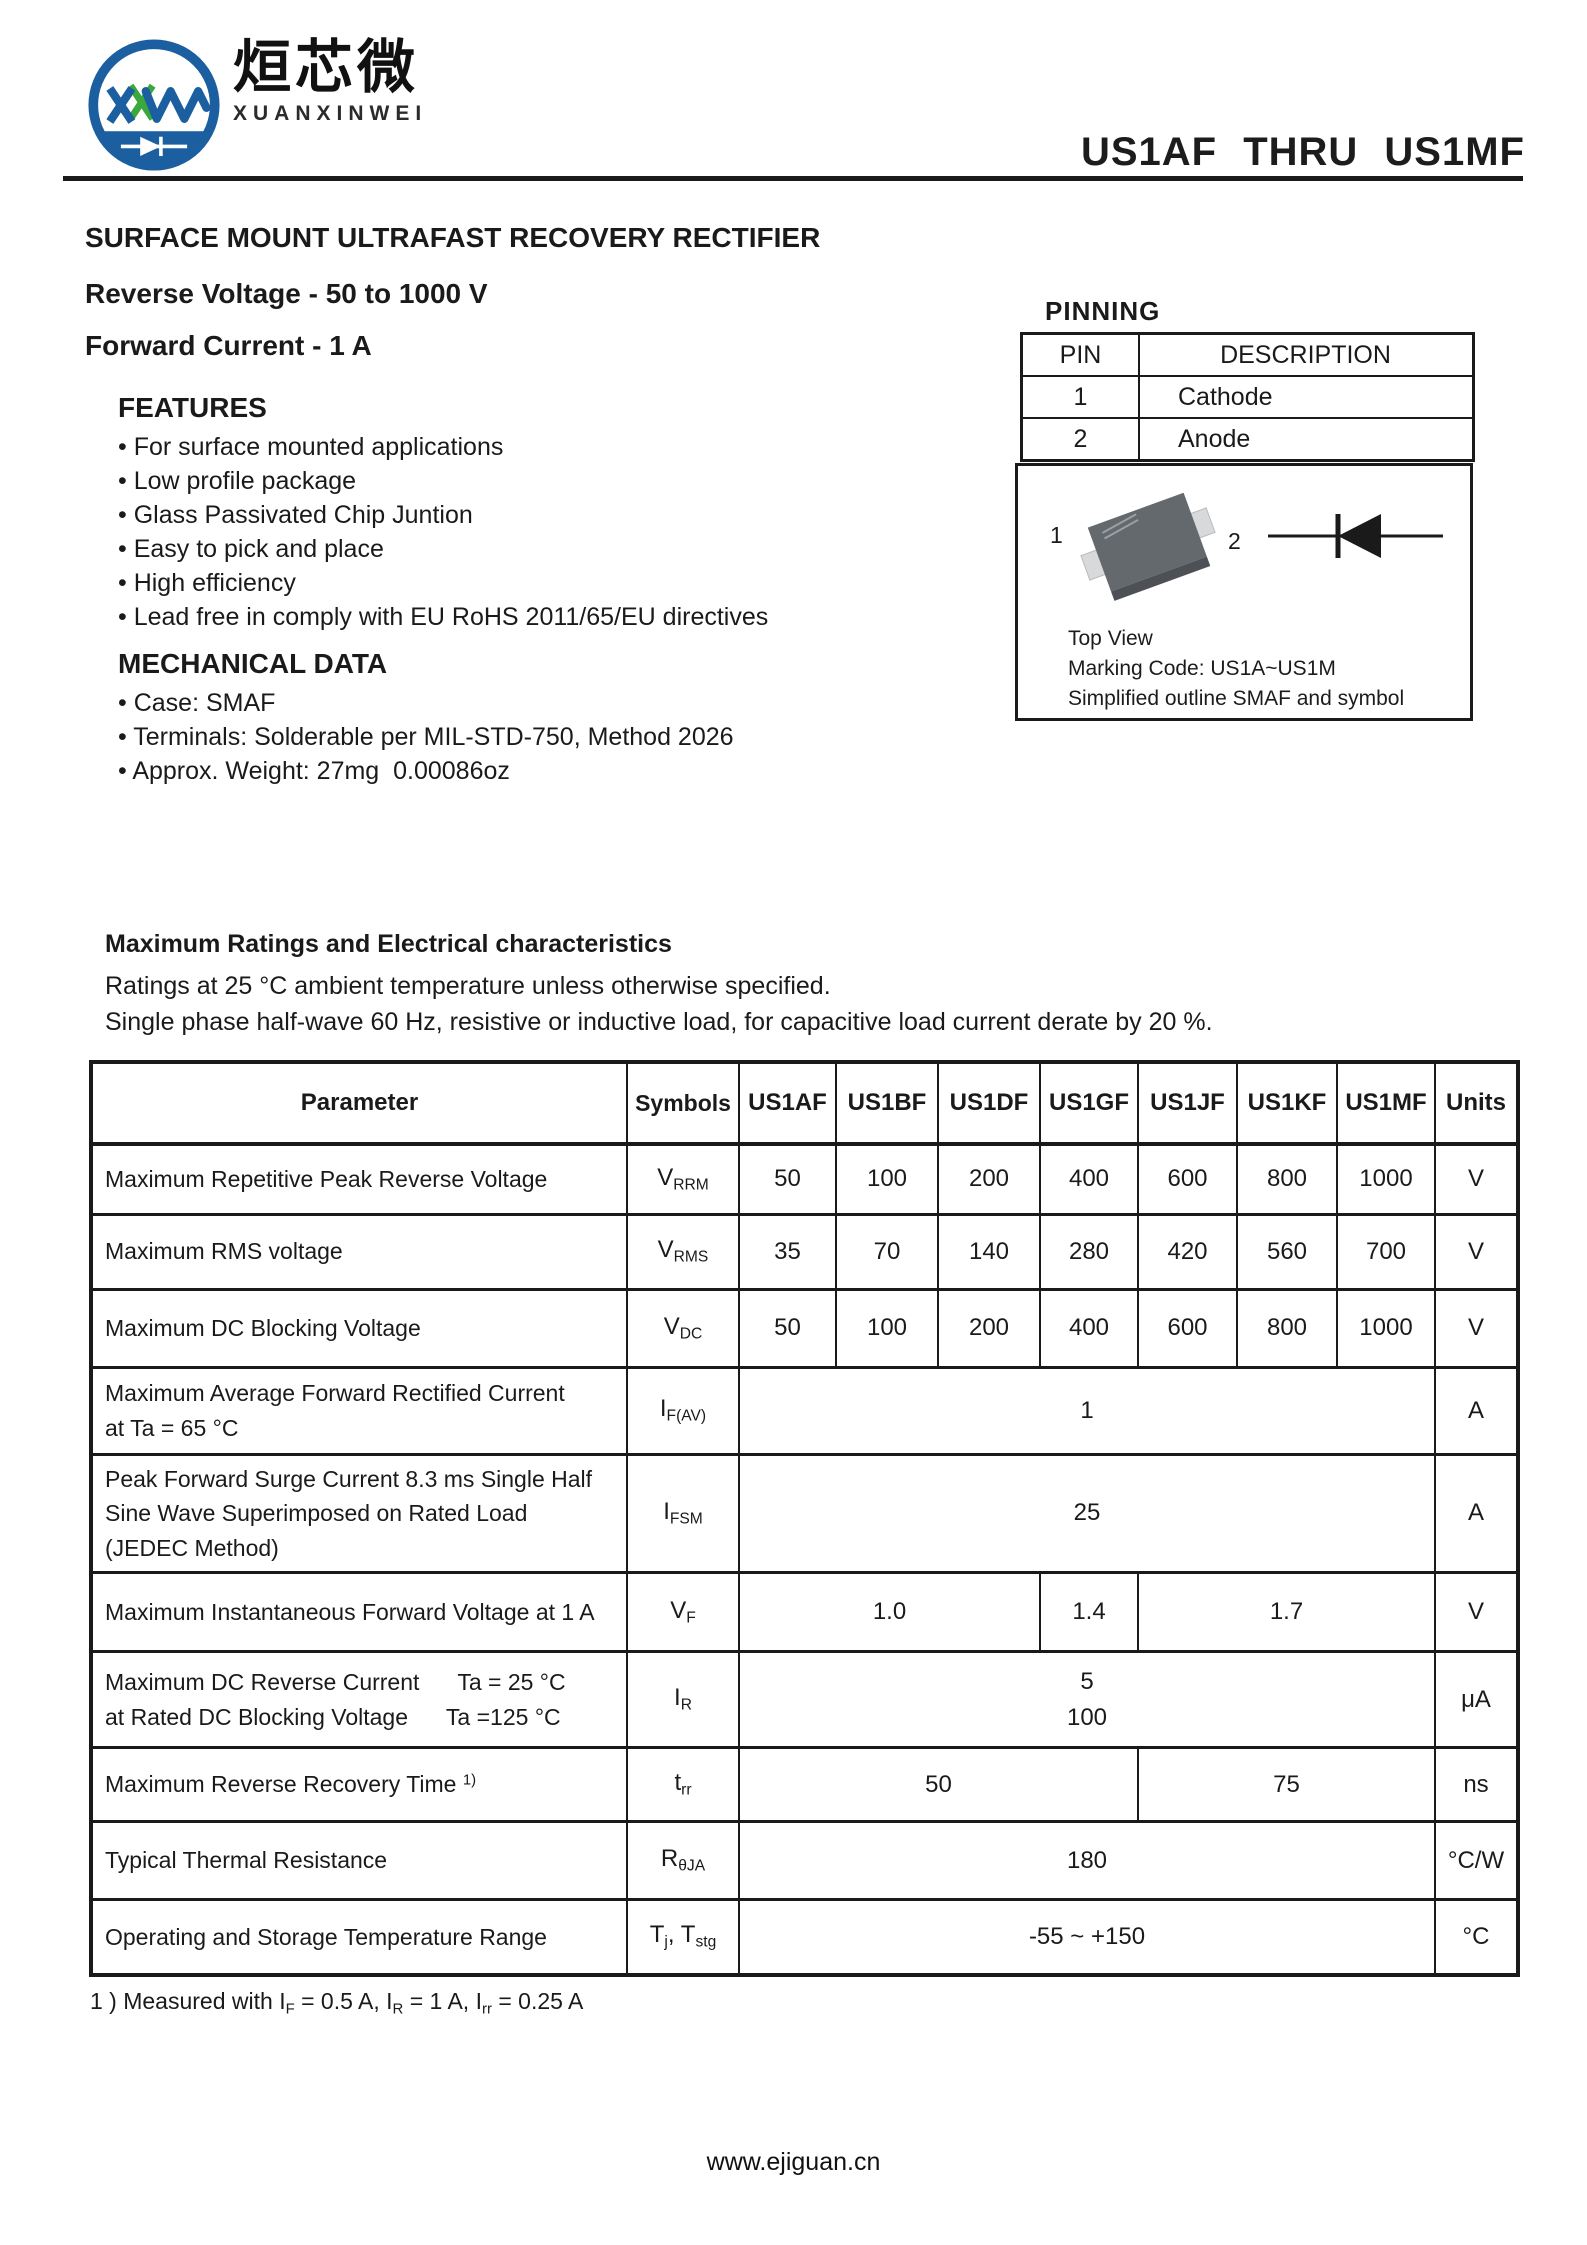 This screenshot has width=1587, height=2245. Describe the element at coordinates (887, 1251) in the screenshot. I see `value-cell: 70` at that location.